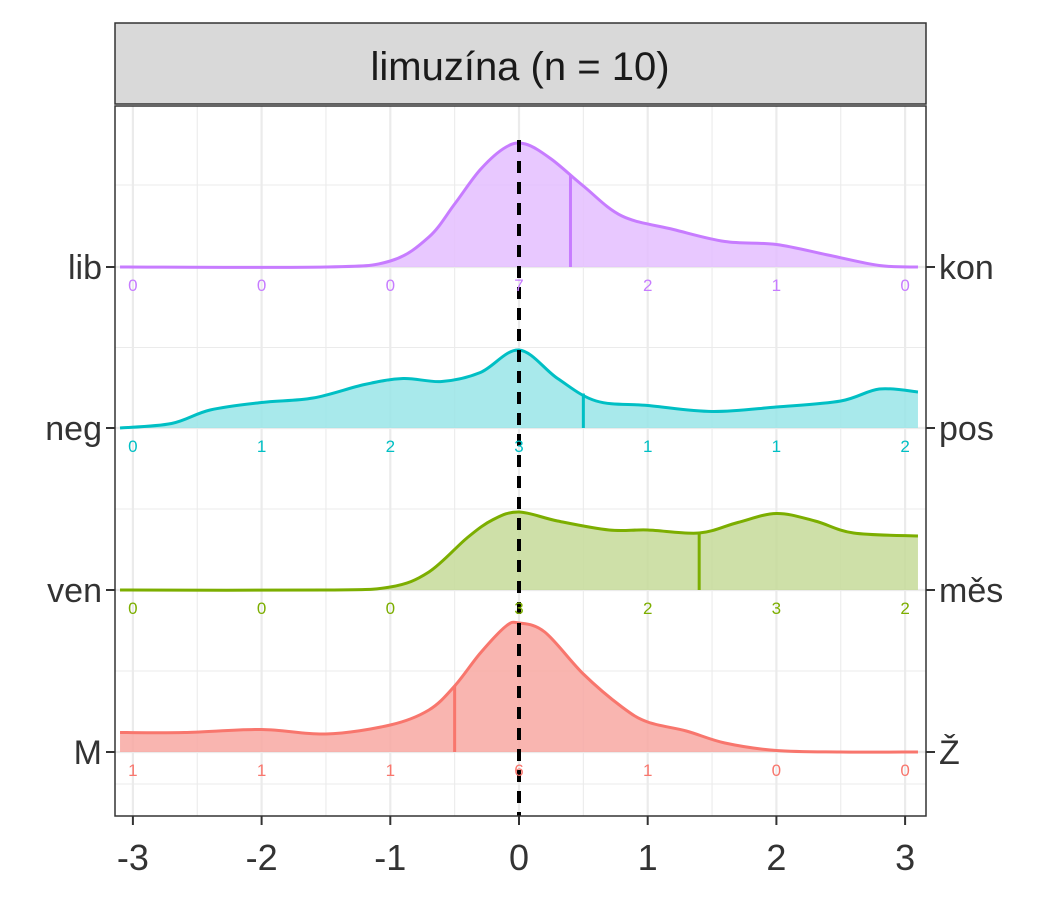  I want to click on density-area-ven, so click(519, 551).